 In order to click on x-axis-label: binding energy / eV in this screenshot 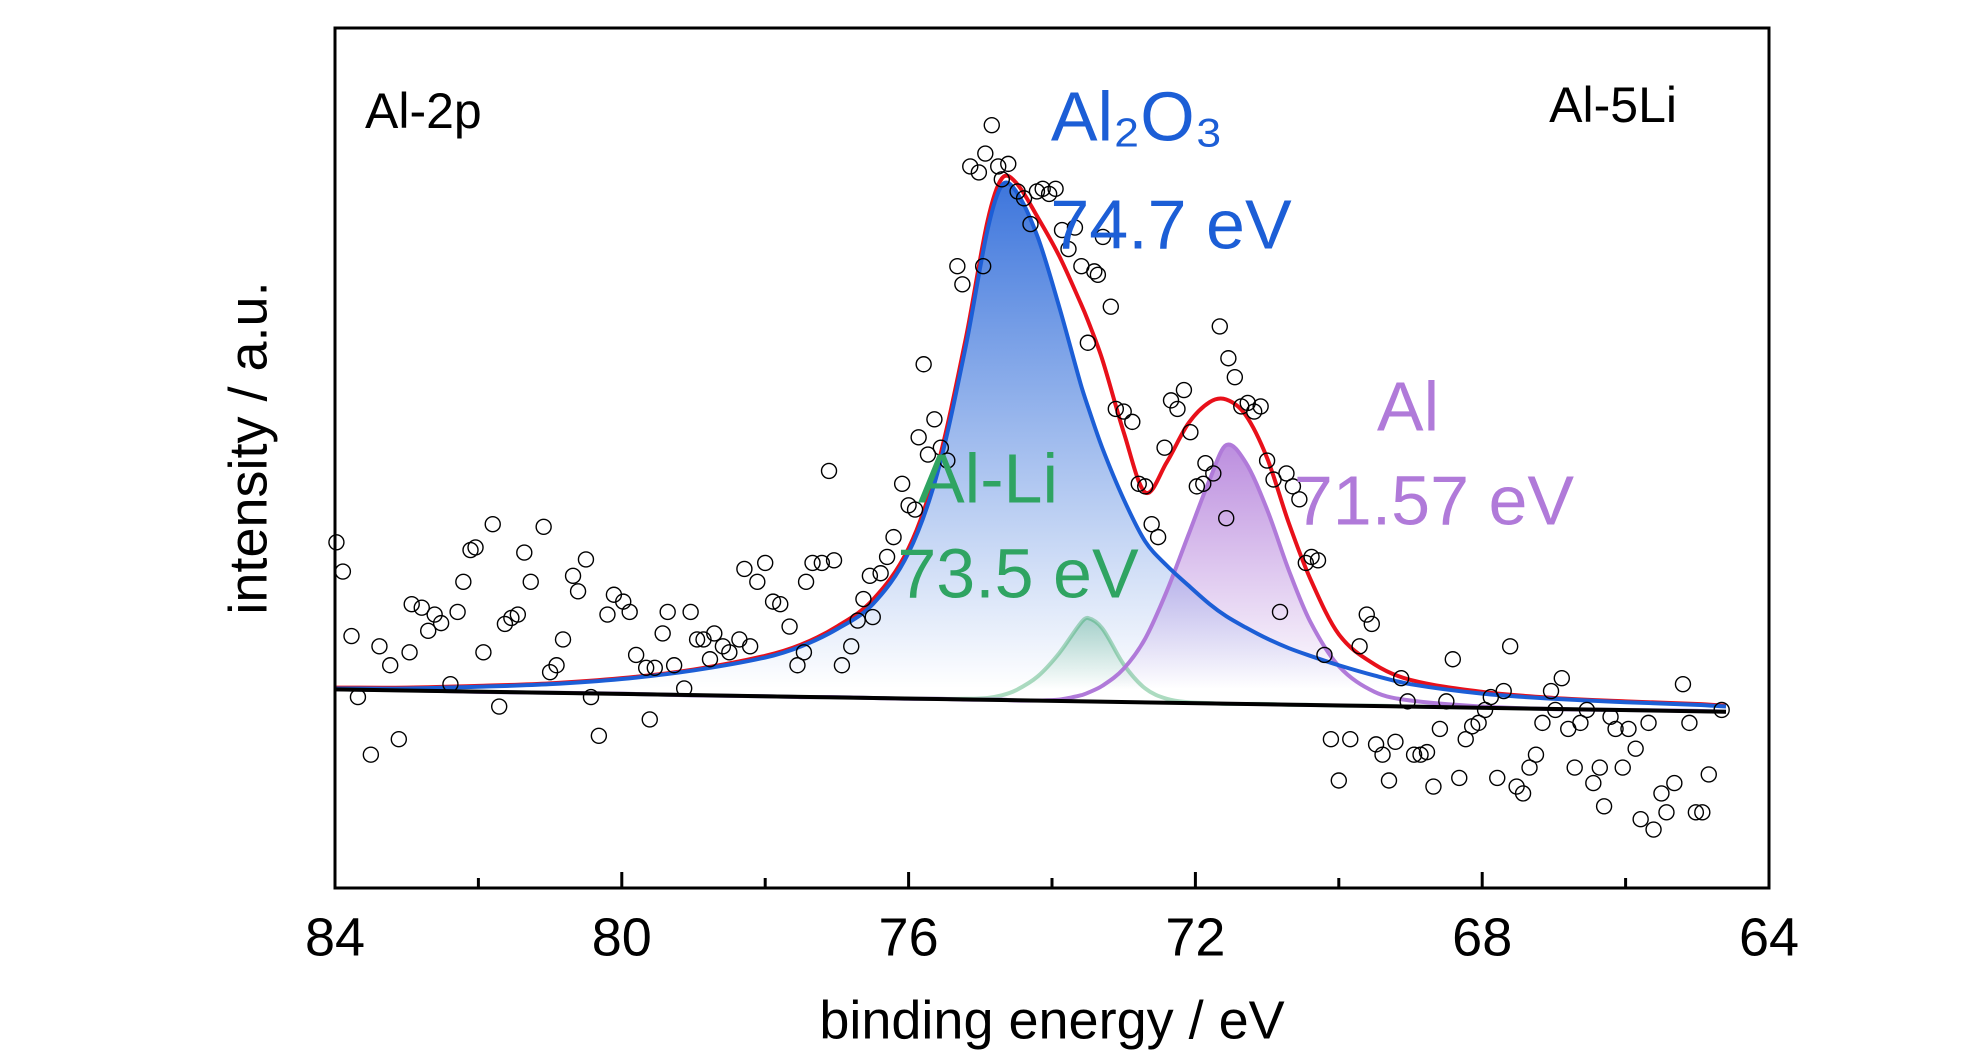, I will do `click(1051, 1020)`.